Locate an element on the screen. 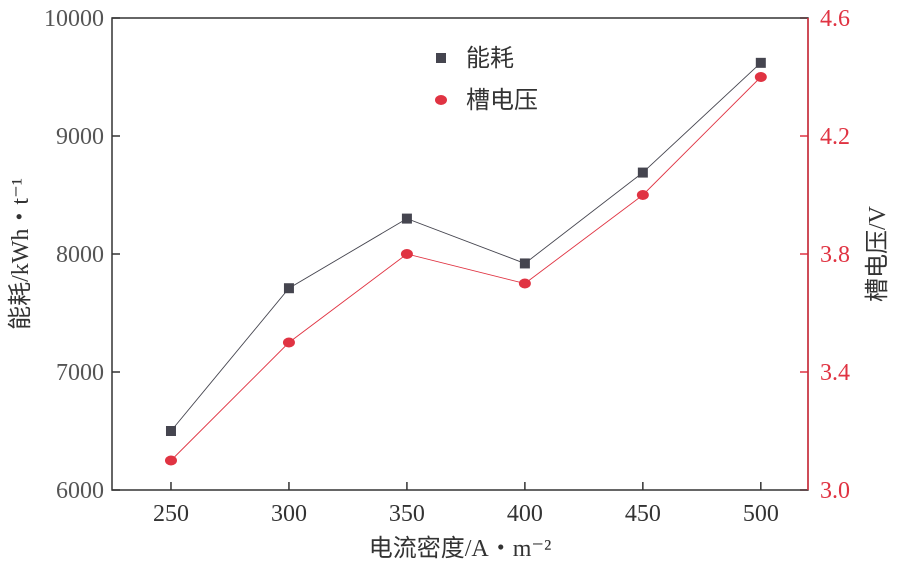  legend-marker-energy is located at coordinates (441, 58).